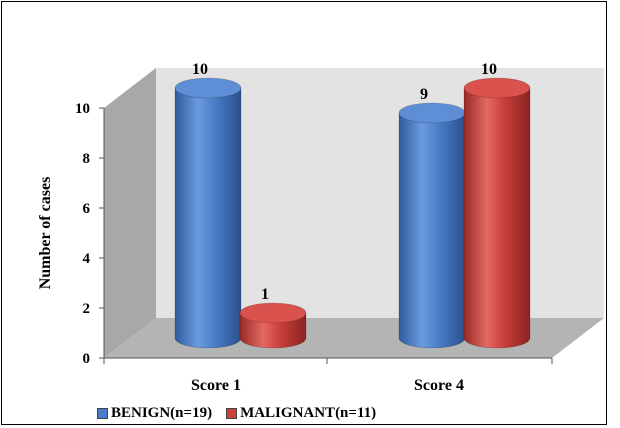  I want to click on legend-item: BENIGN(n=19), so click(154, 413).